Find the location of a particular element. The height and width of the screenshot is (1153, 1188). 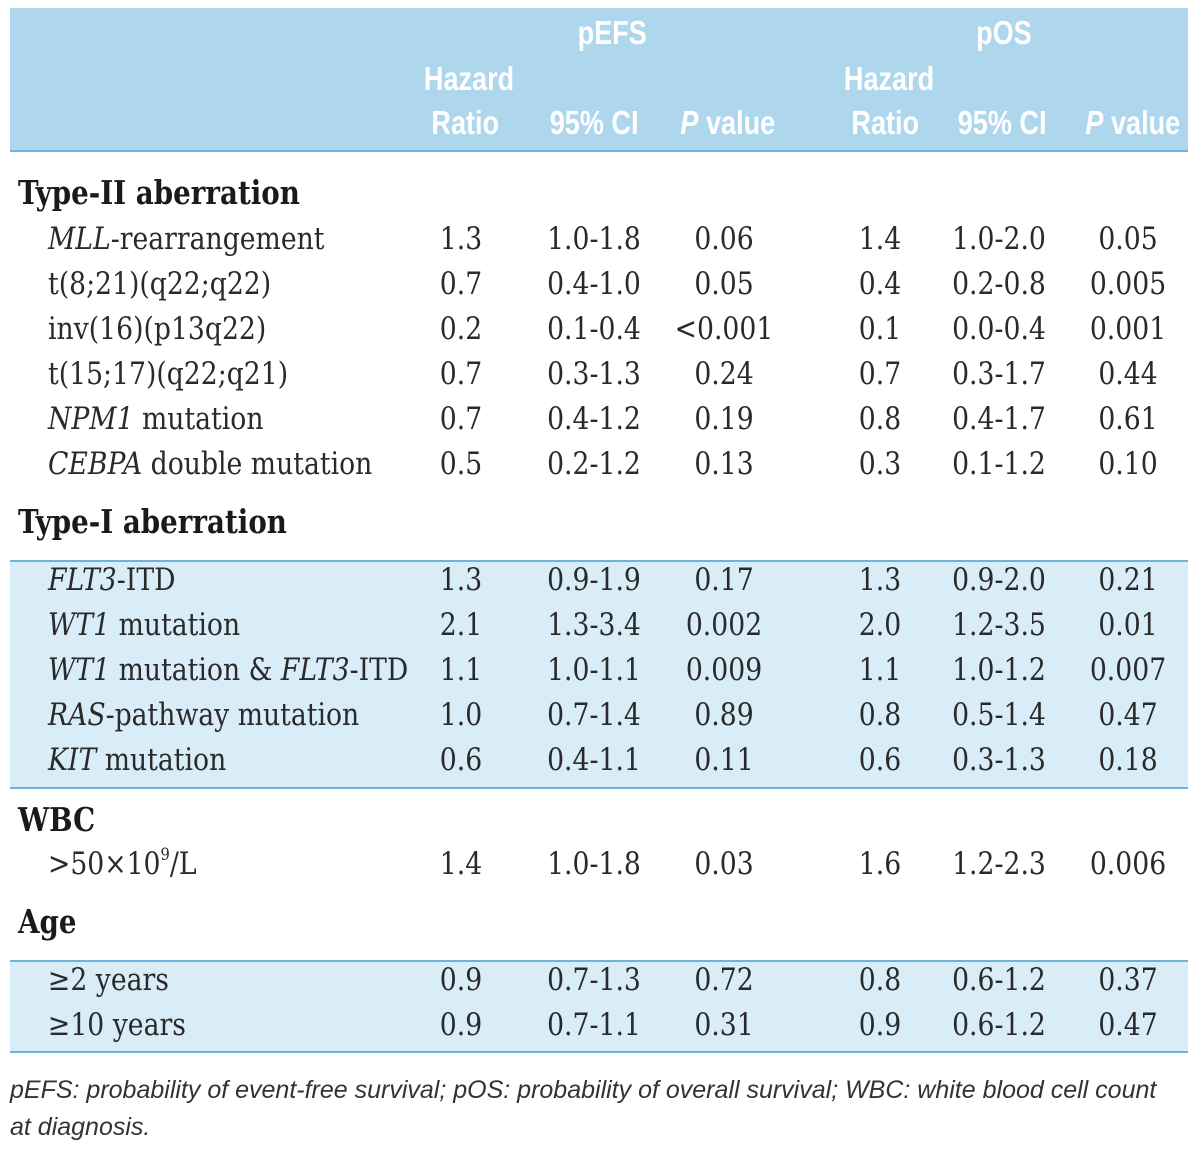

cell-pos-hr: 0.3 is located at coordinates (880, 464).